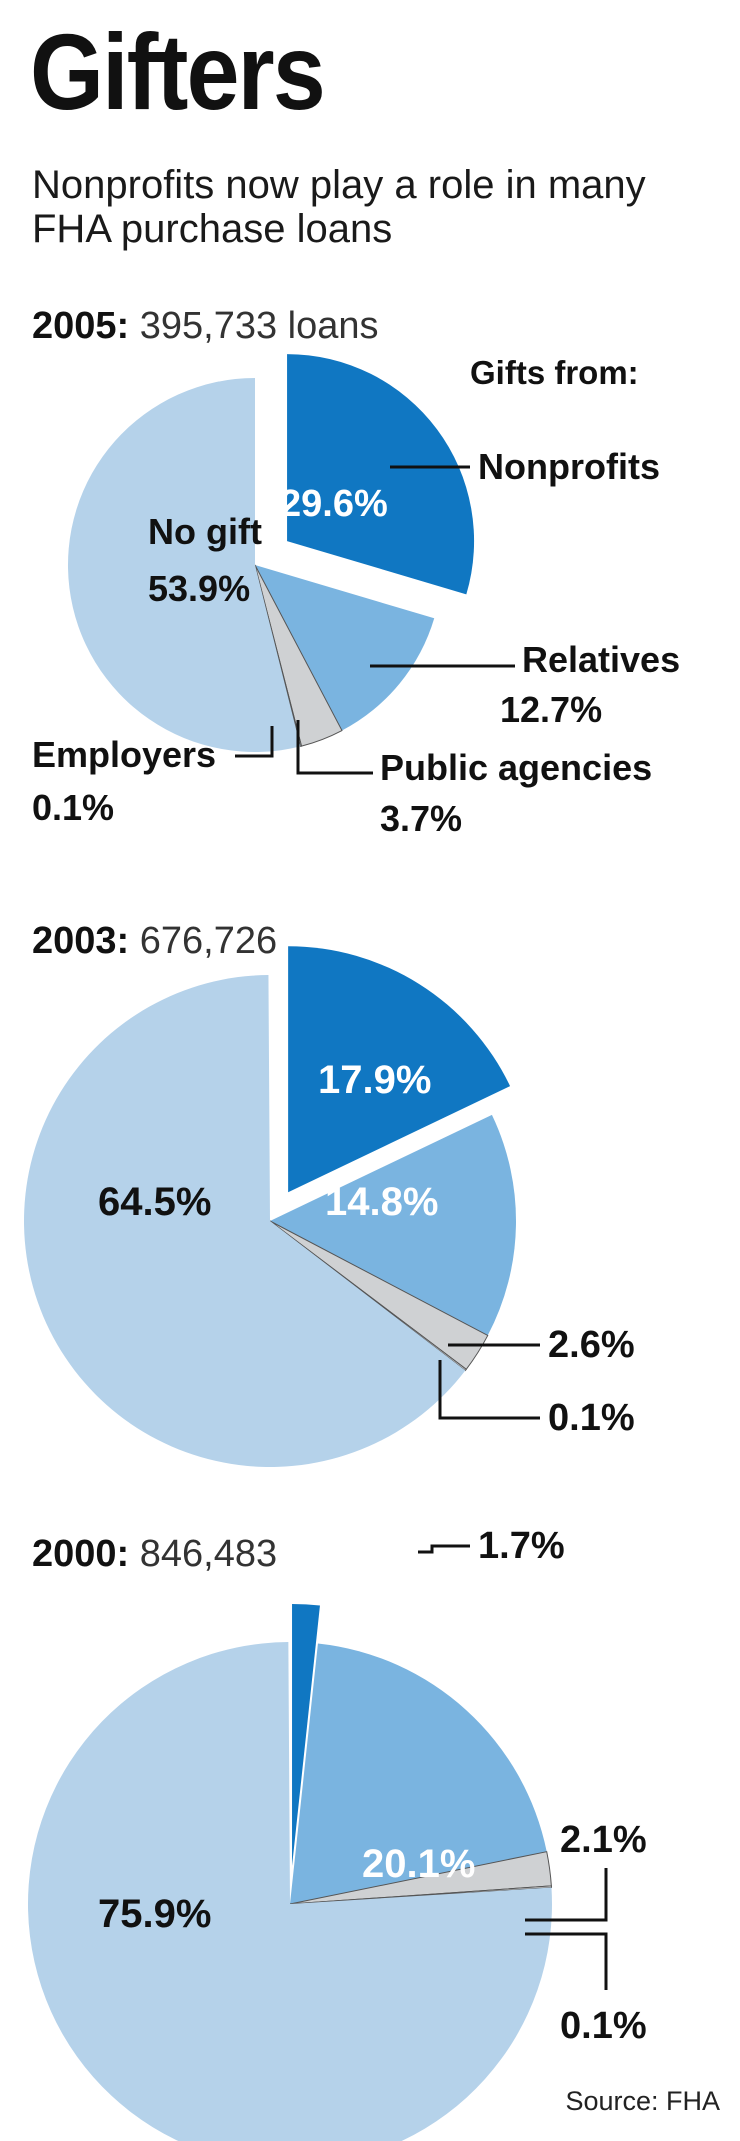 This screenshot has width=740, height=2141. I want to click on leader-2005-employers, so click(254, 742).